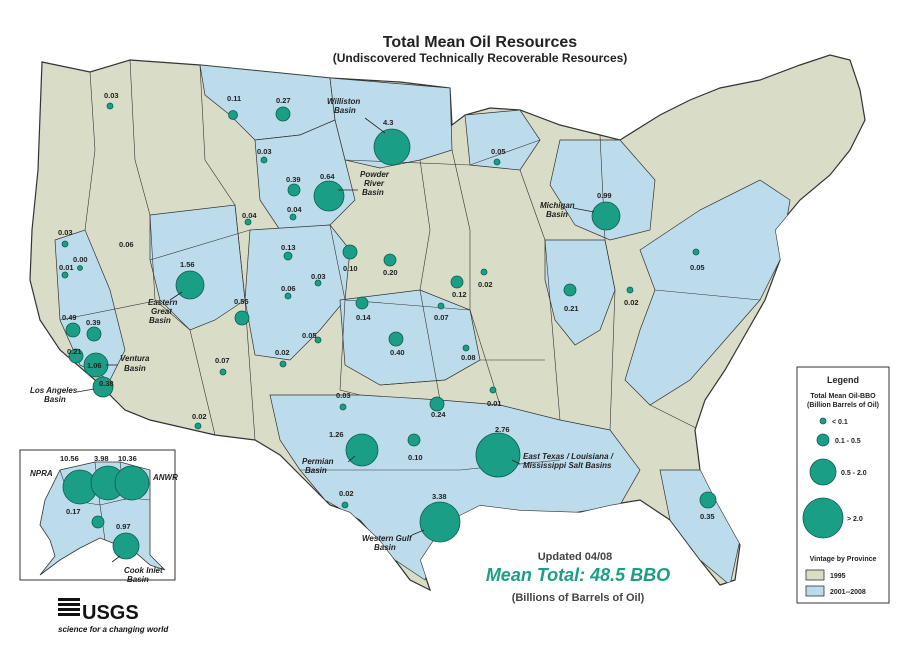  Describe the element at coordinates (249, 215) in the screenshot. I see `value-label: 0.04` at that location.